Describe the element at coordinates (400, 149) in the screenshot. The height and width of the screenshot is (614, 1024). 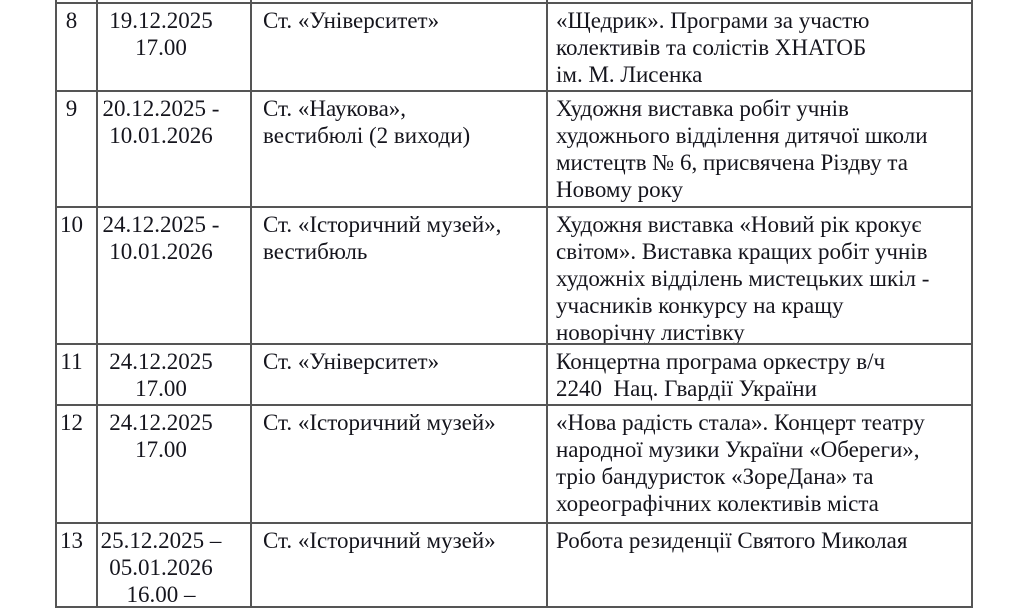
I see `station-cell: Ст. «Наукова», вестибюлі (2 виходи)` at that location.